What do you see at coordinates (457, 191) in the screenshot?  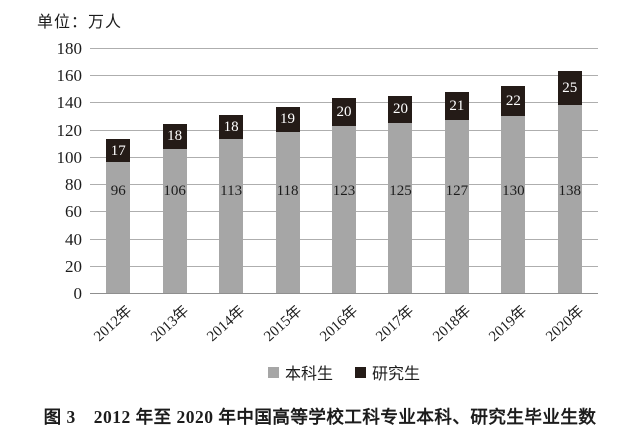 I see `undergraduate-value-label: 127` at bounding box center [457, 191].